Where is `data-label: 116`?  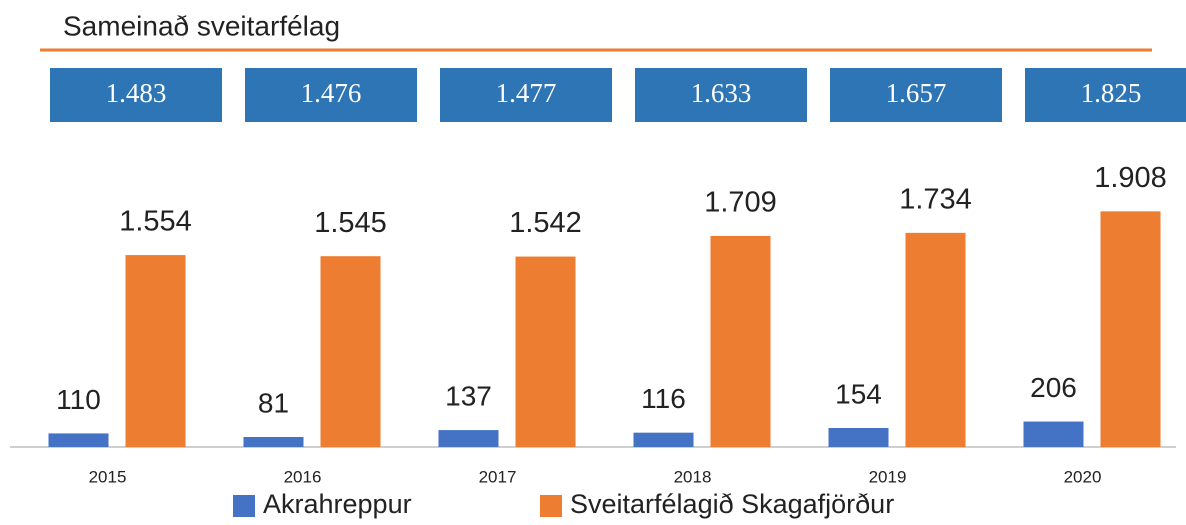
data-label: 116 is located at coordinates (663, 398).